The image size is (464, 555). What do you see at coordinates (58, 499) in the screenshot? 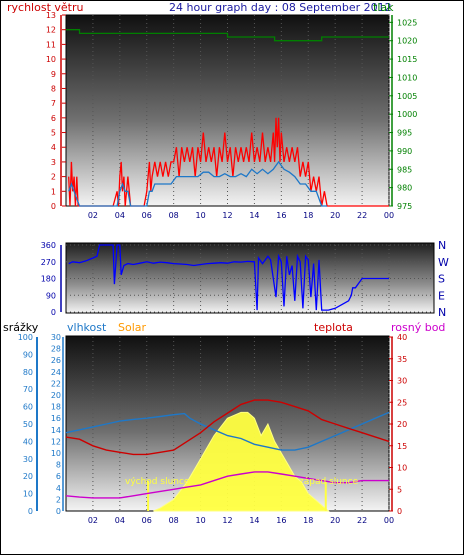
I see `humidity-axis-tick-label: 2` at bounding box center [58, 499].